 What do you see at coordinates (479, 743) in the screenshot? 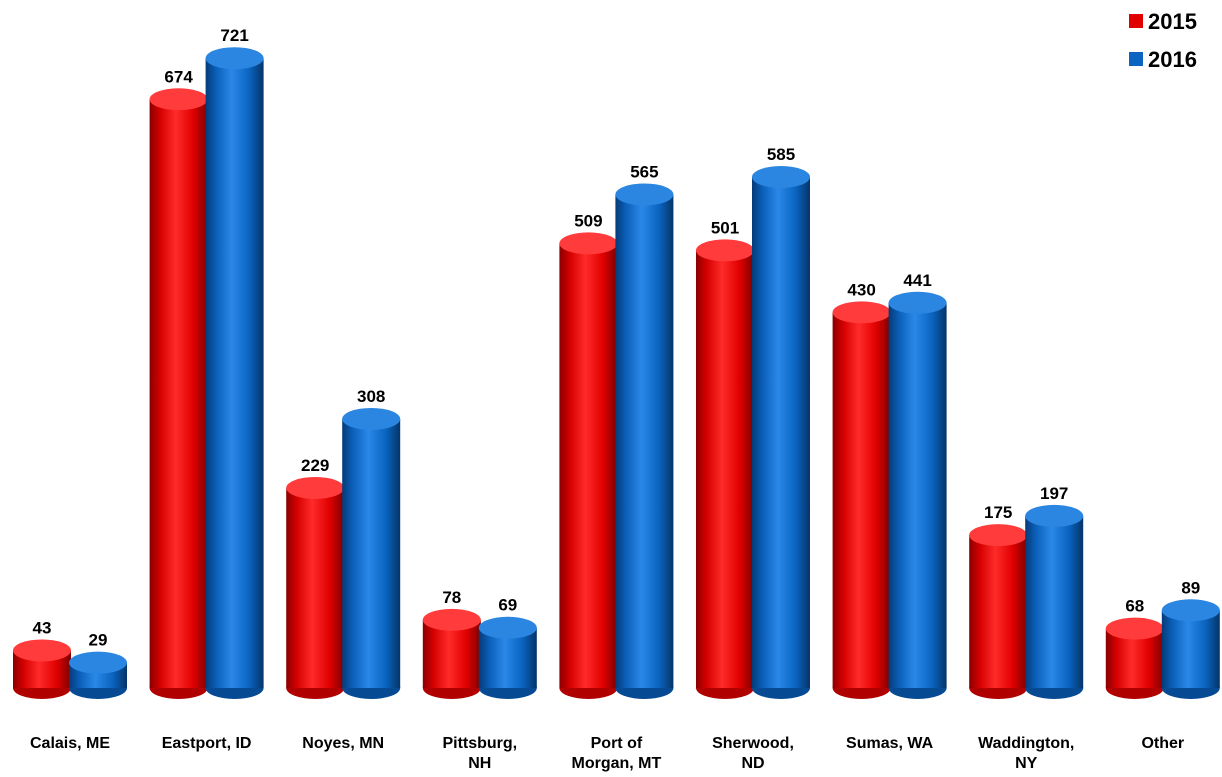
I see `category-label-line: Pittsburg,` at bounding box center [479, 743].